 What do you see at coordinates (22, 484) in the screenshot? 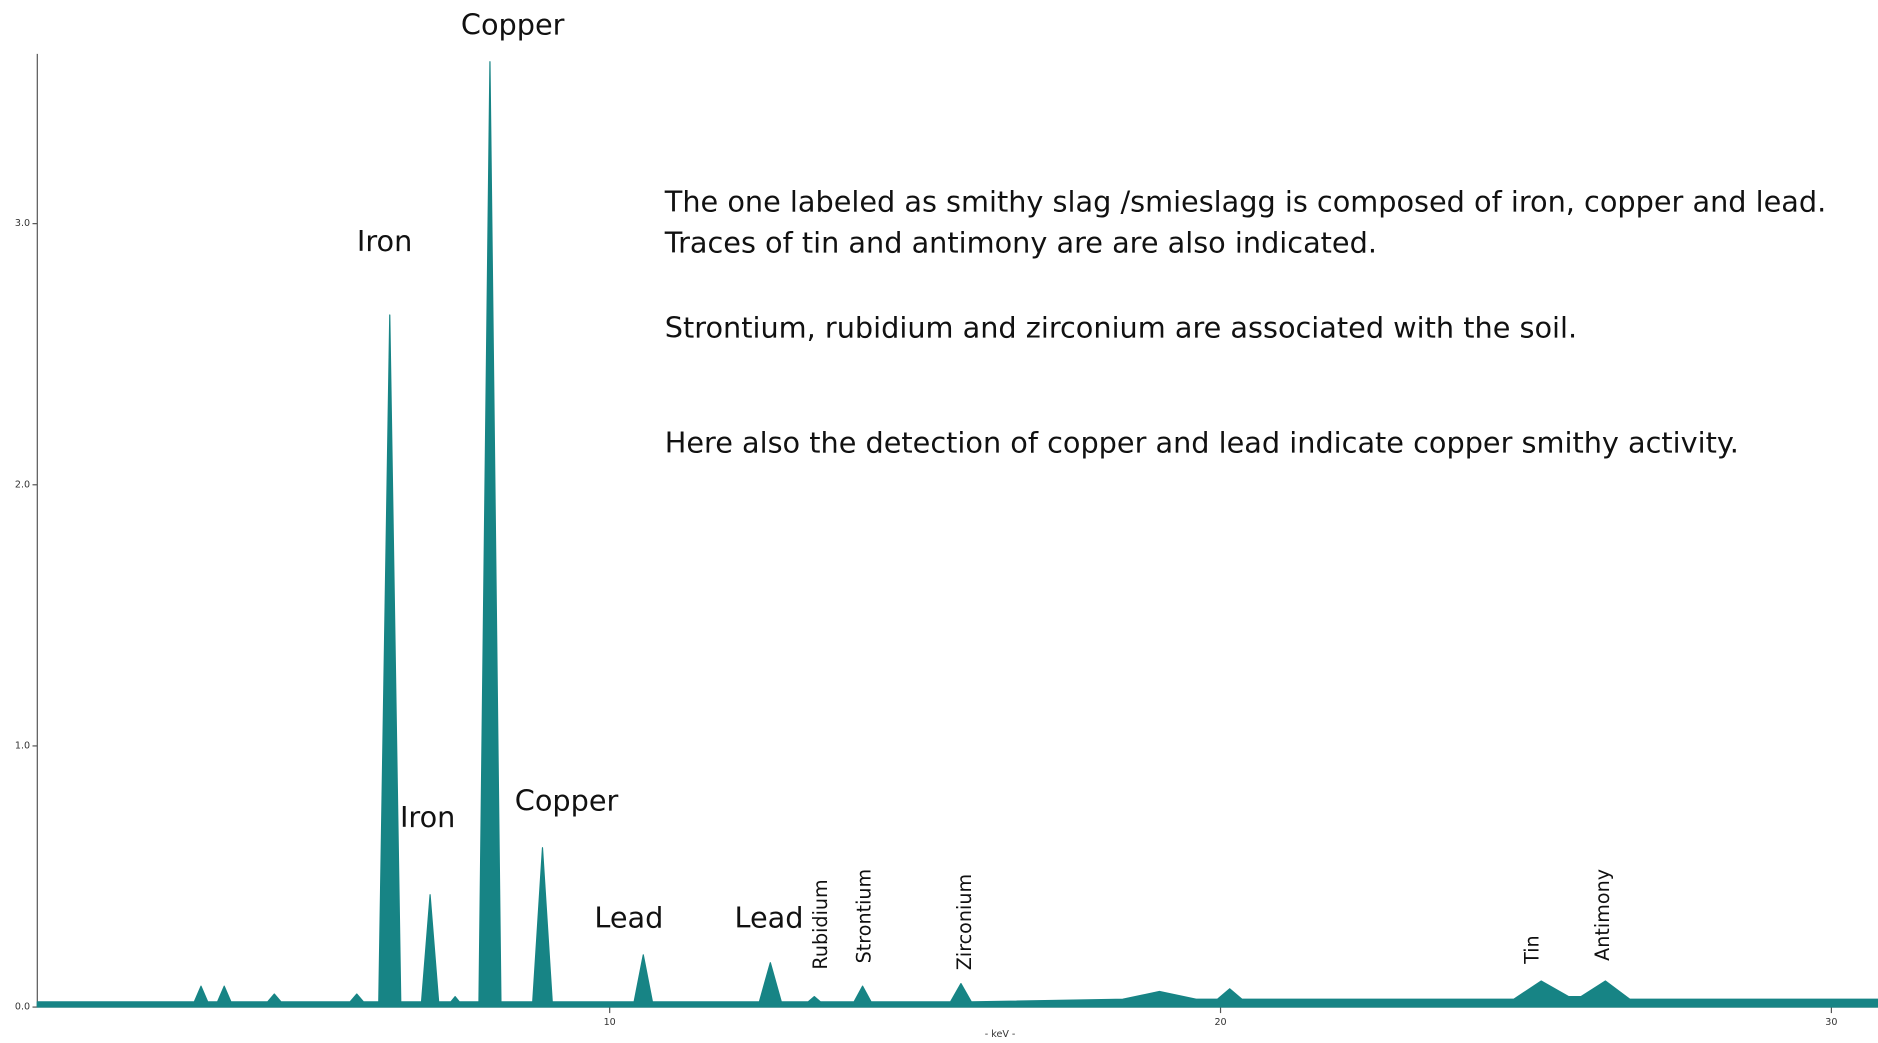
I see `y-tick-label: 2.0` at bounding box center [22, 484].